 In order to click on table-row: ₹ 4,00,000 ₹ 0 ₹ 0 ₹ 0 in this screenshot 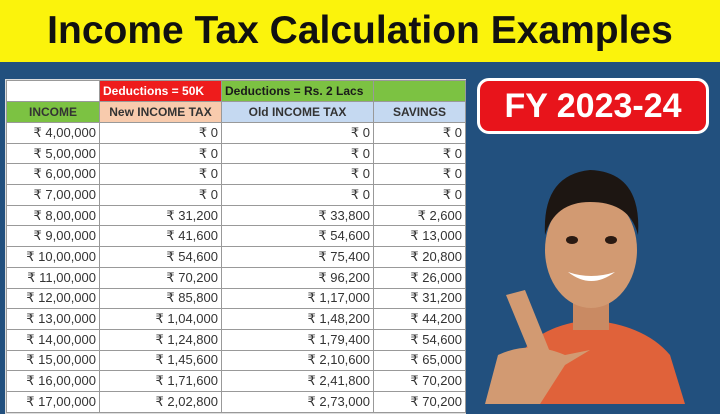, I will do `click(236, 133)`.